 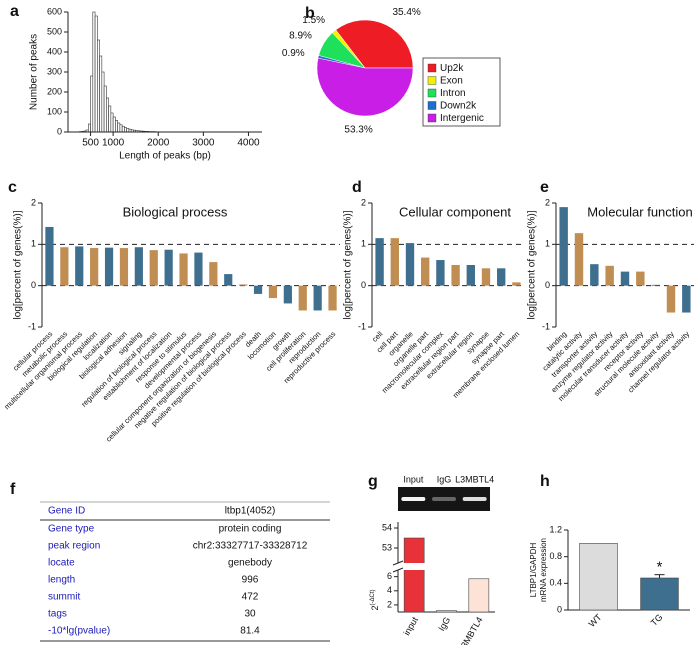 What do you see at coordinates (90, 143) in the screenshot?
I see `x-tick-label: 500` at bounding box center [90, 143].